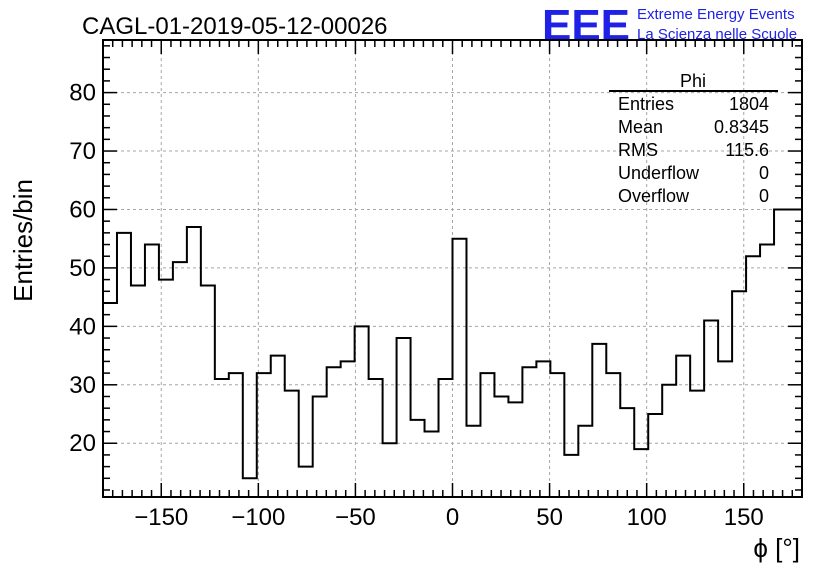 The image size is (836, 572). Describe the element at coordinates (82, 93) in the screenshot. I see `y-tick-label: 80` at that location.